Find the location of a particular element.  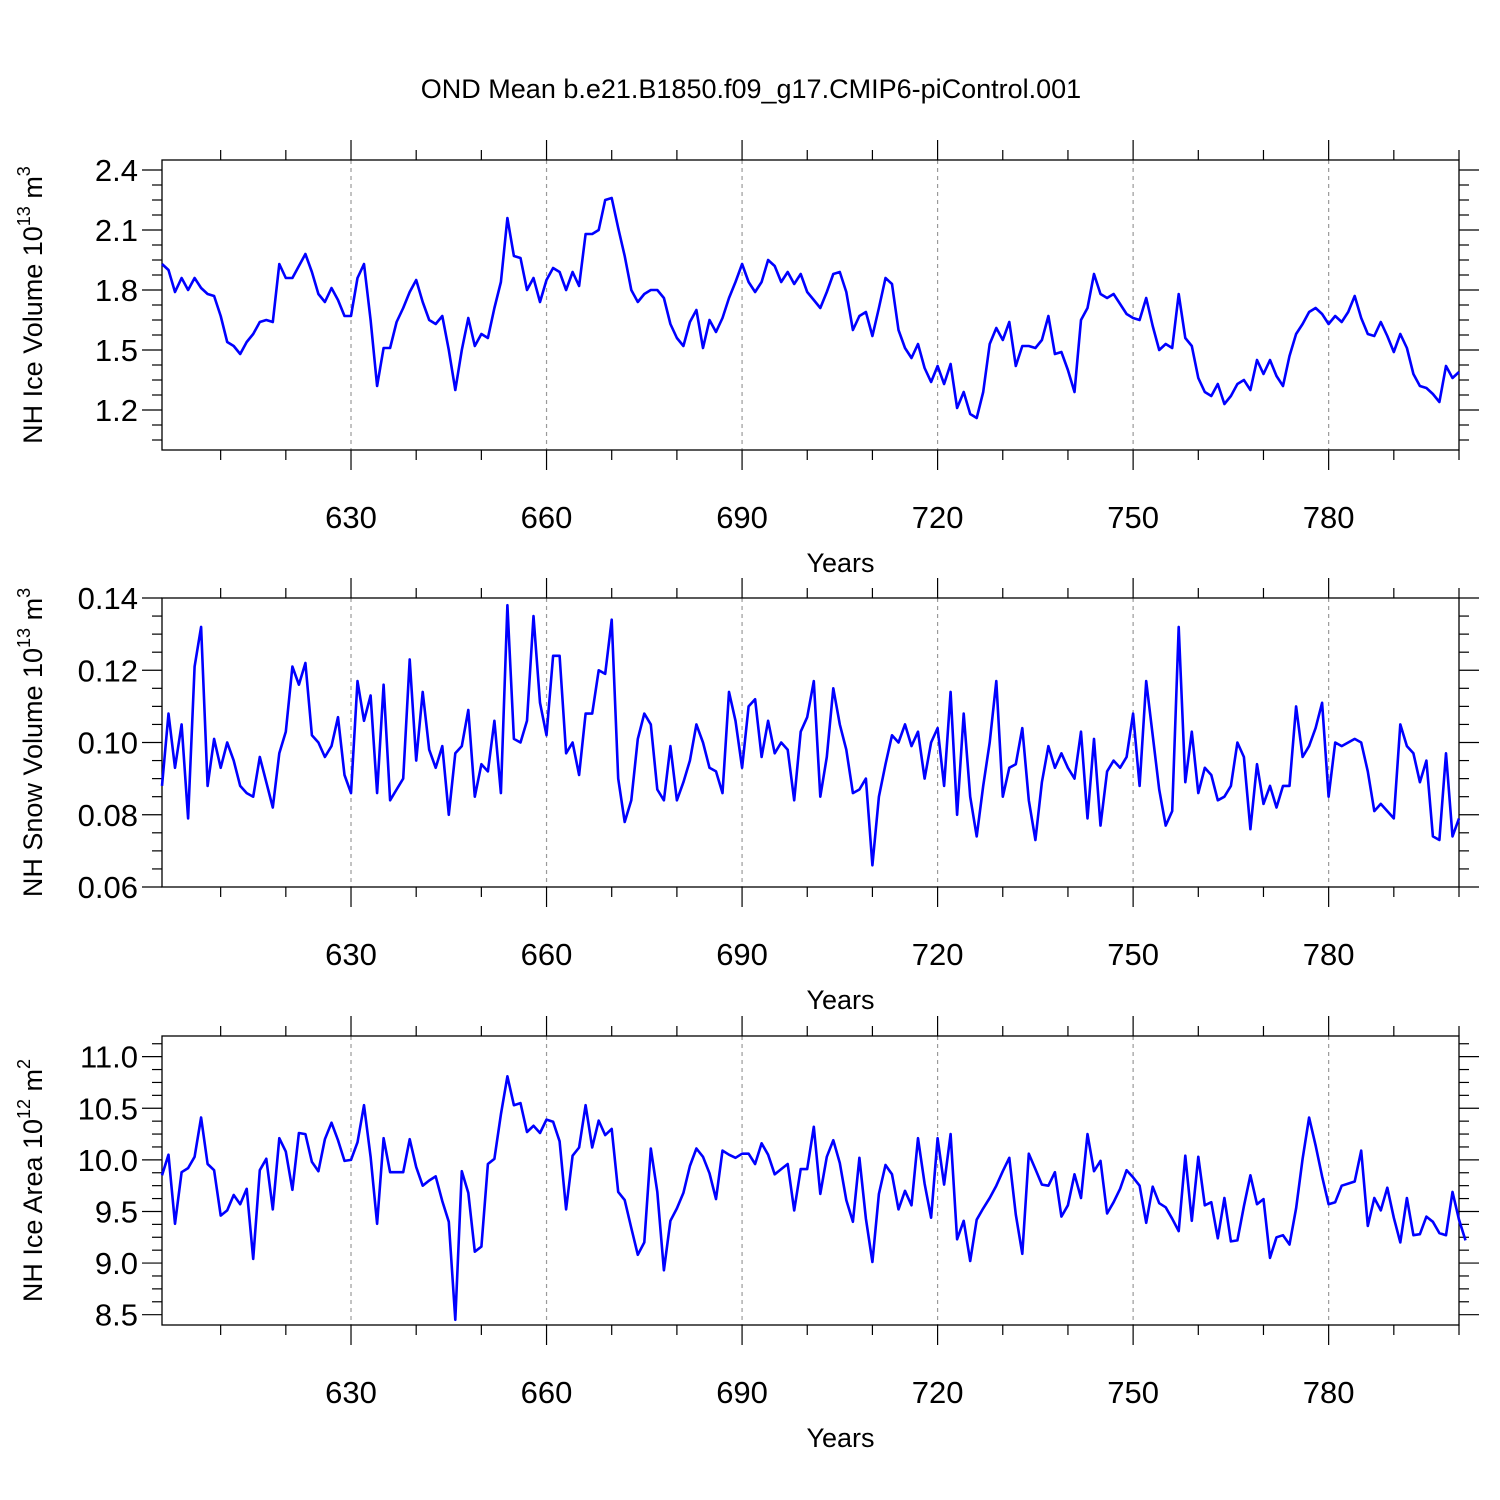

y-axis-title-text: NH Snow Volume 10 is located at coordinates (33, 772).